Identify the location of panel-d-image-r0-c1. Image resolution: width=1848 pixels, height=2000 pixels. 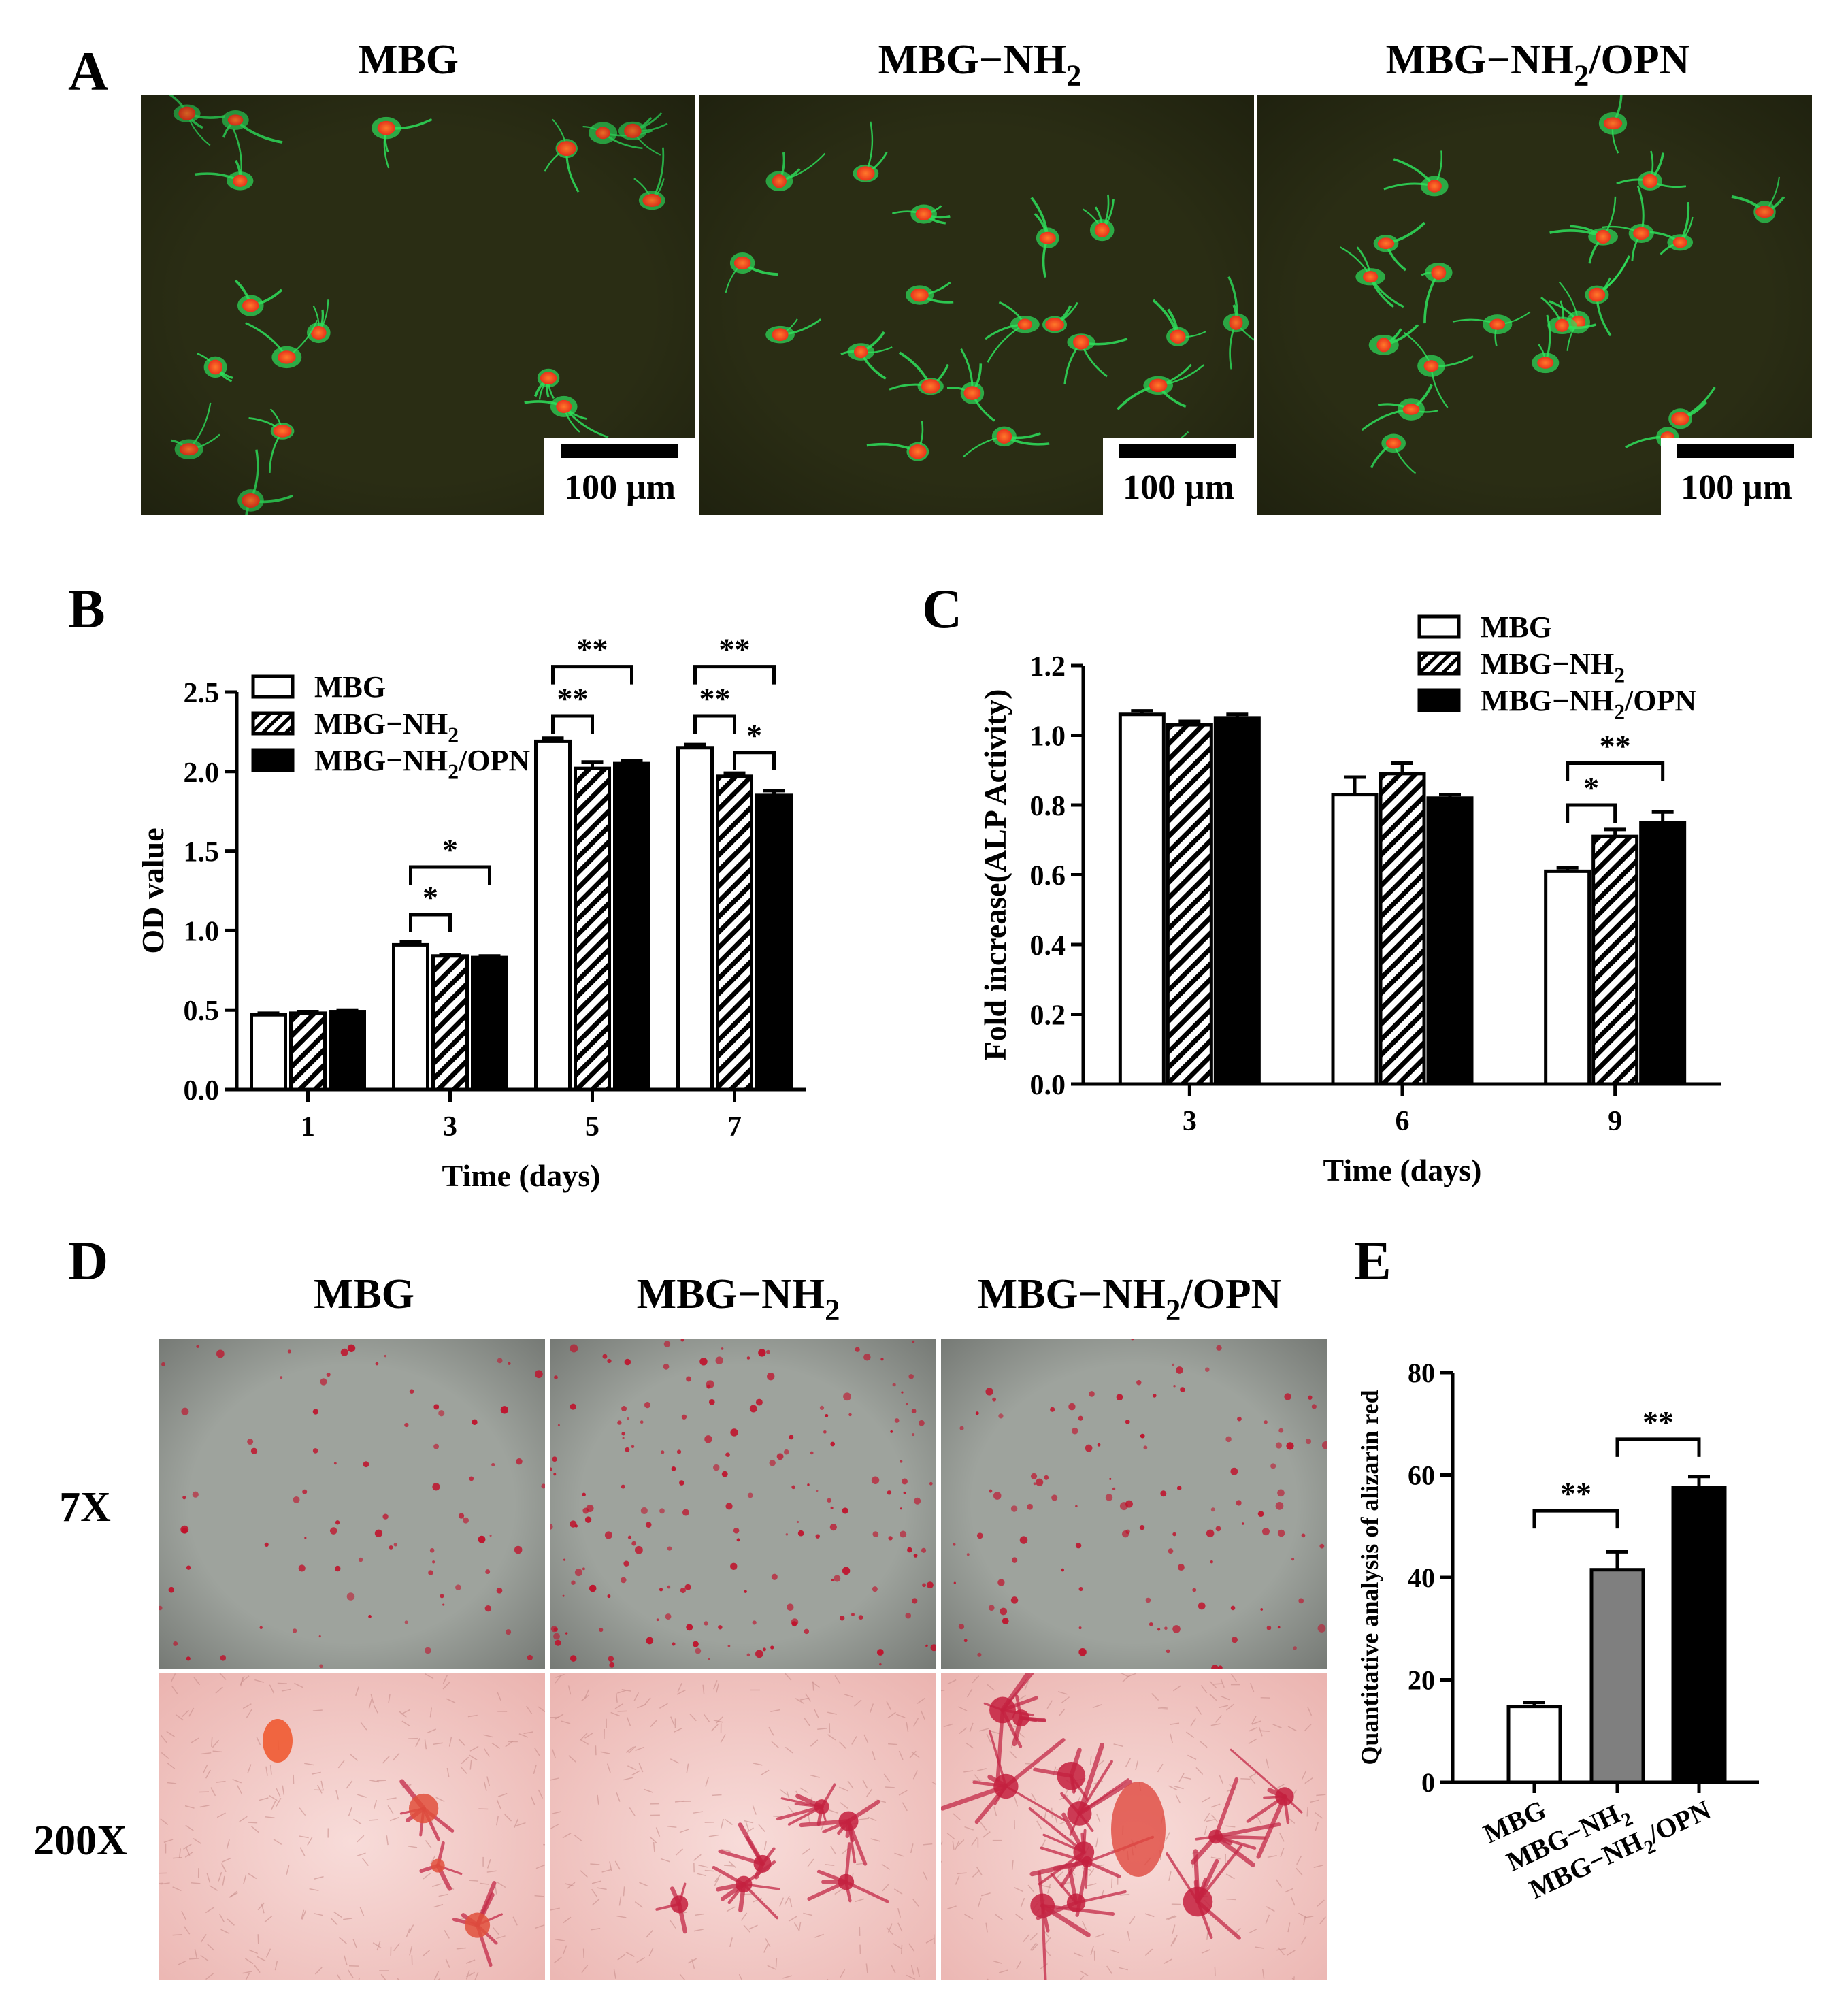
(743, 1504).